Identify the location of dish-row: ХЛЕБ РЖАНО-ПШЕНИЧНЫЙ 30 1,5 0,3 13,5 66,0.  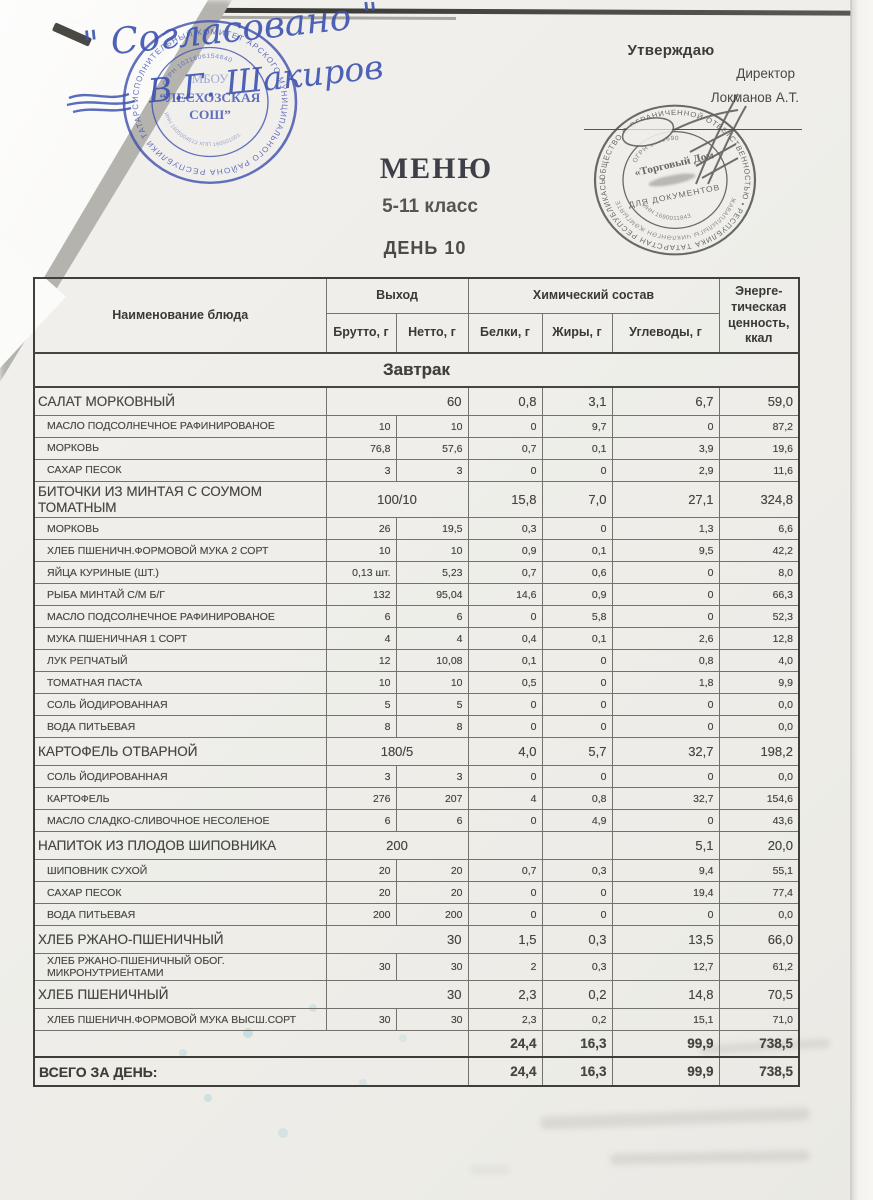
(416, 940).